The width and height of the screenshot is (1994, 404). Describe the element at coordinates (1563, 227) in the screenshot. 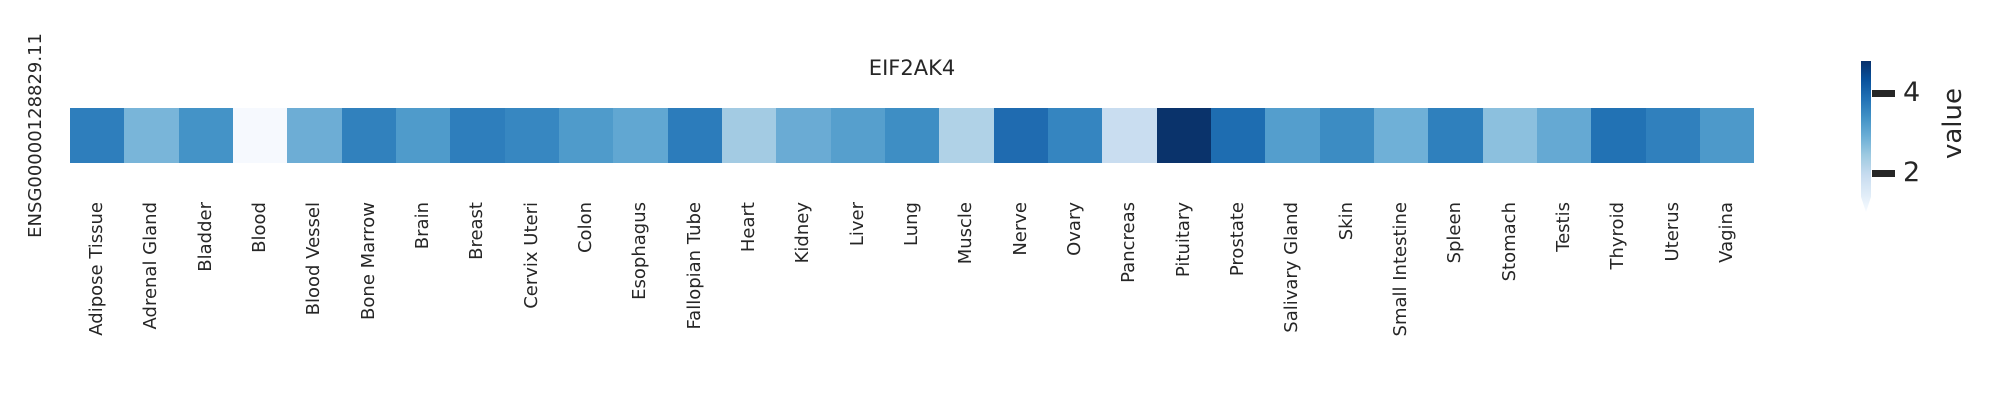

I see `x-tick-label: Testis` at that location.